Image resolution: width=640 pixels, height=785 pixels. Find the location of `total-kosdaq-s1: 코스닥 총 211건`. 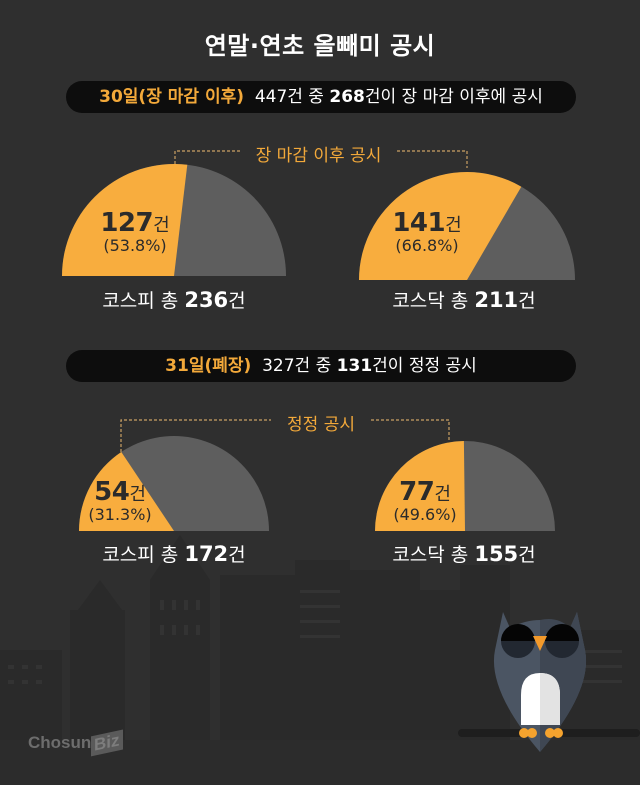

total-kosdaq-s1: 코스닥 총 211건 is located at coordinates (464, 299).